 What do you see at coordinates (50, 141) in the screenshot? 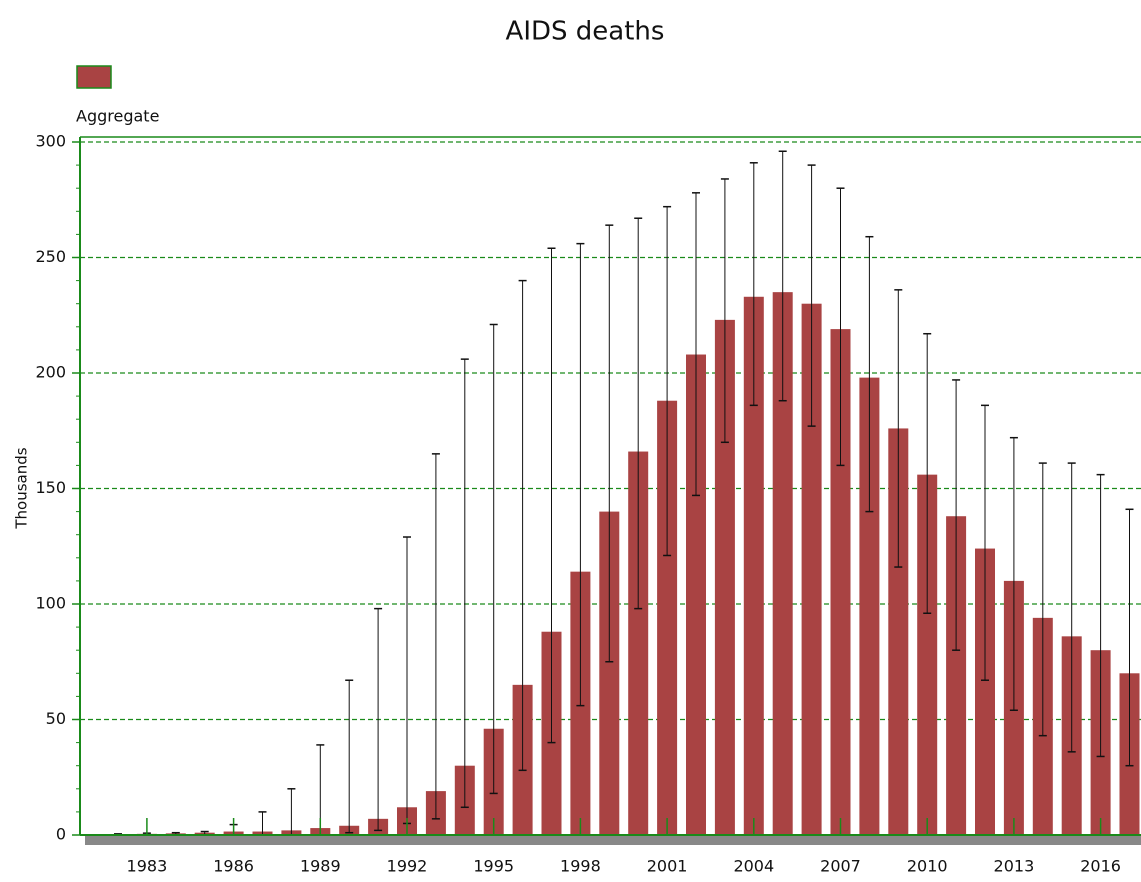
I see `y-tick-label: 300` at bounding box center [50, 141].